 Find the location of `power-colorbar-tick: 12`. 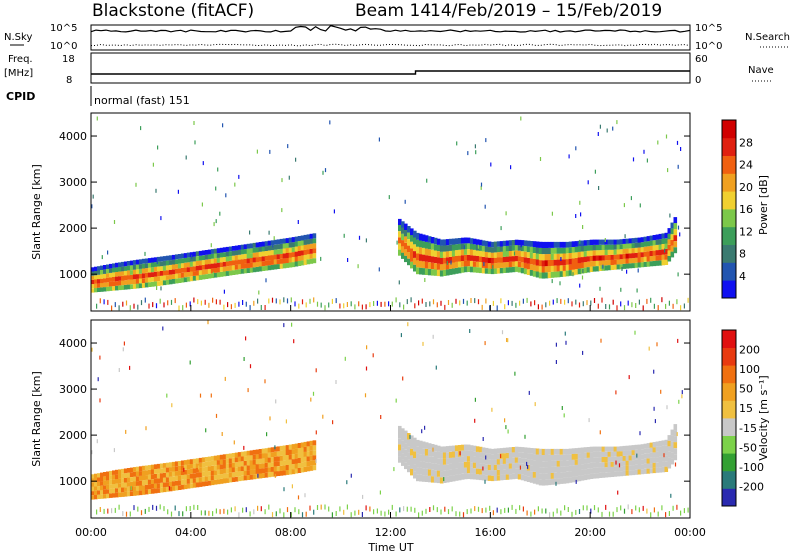

power-colorbar-tick: 12 is located at coordinates (746, 231).